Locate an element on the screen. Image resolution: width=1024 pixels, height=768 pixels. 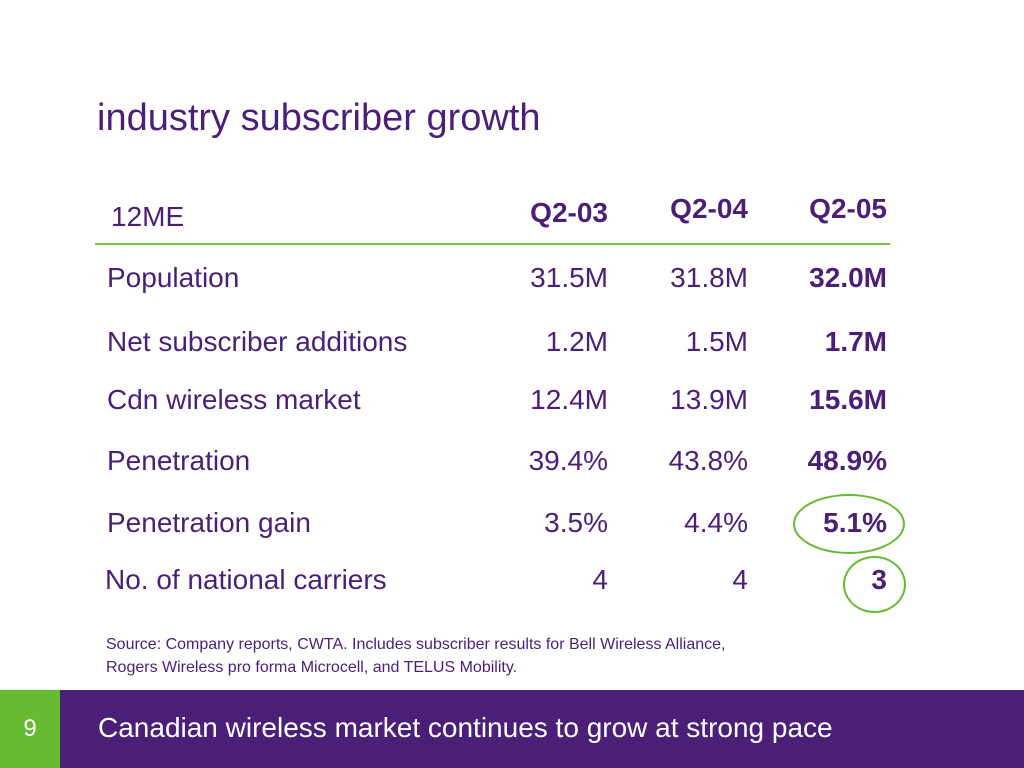
row-label-penetration-gain: Penetration gain is located at coordinates (209, 522).